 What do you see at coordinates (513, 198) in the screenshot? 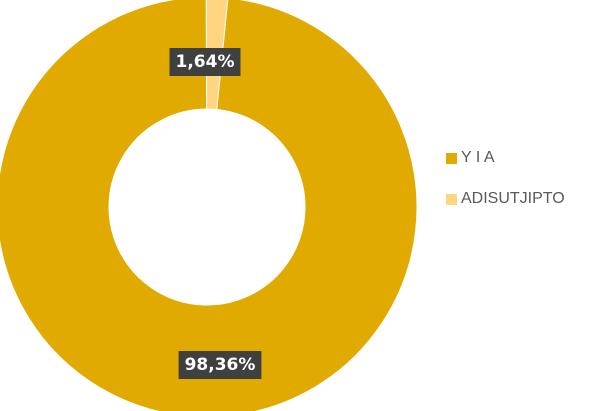
I see `legend-label-adisutjipto: ADISUTJIPTO` at bounding box center [513, 198].